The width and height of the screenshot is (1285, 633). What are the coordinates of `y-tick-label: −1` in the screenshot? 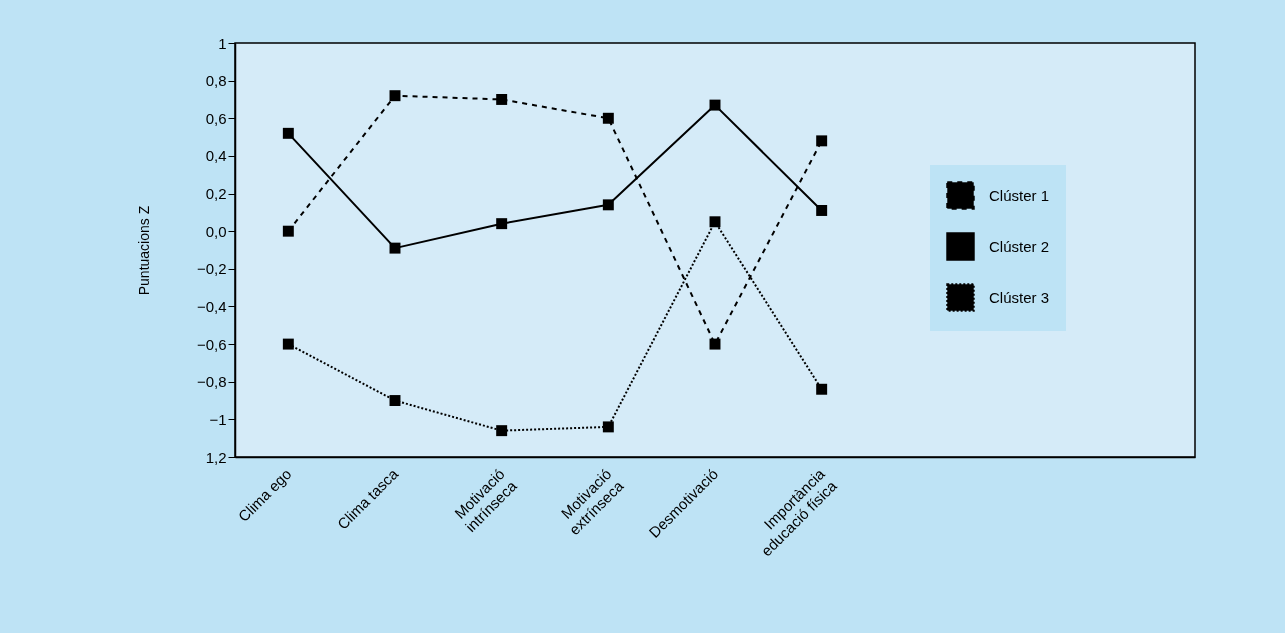 It's located at (218, 419).